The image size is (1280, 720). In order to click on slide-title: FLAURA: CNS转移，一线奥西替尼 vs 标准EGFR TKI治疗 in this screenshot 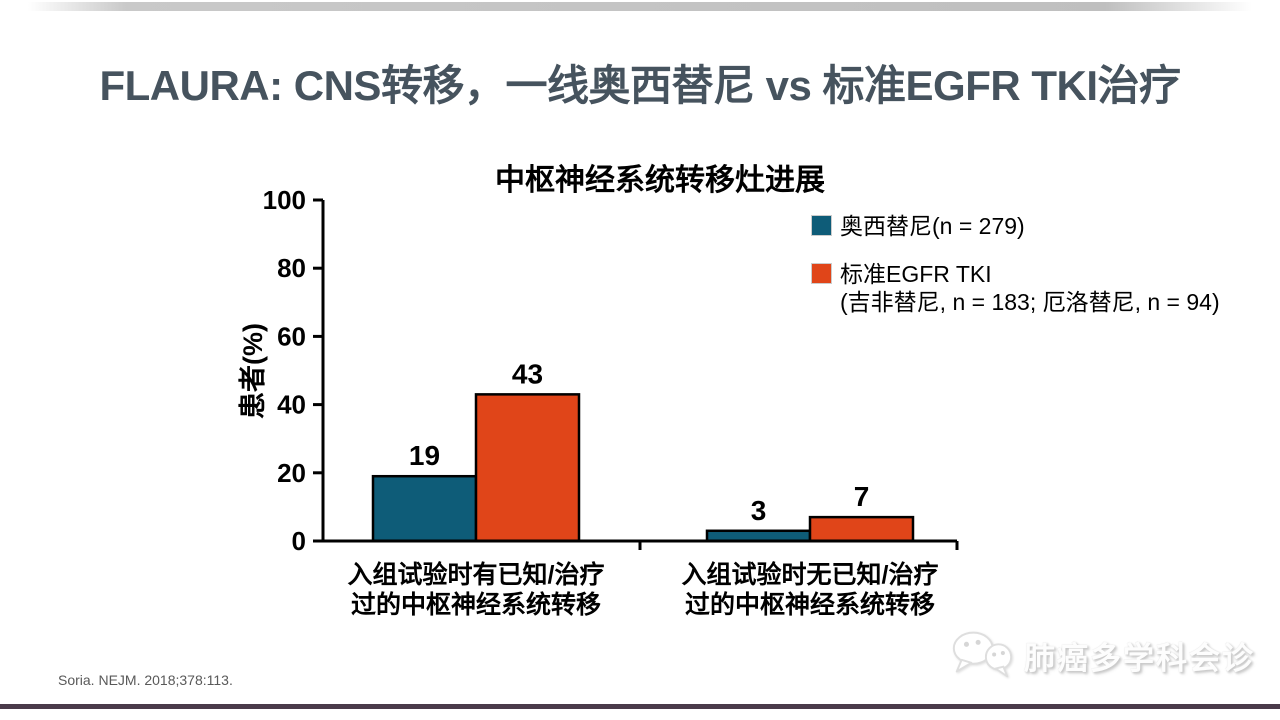, I will do `click(640, 85)`.